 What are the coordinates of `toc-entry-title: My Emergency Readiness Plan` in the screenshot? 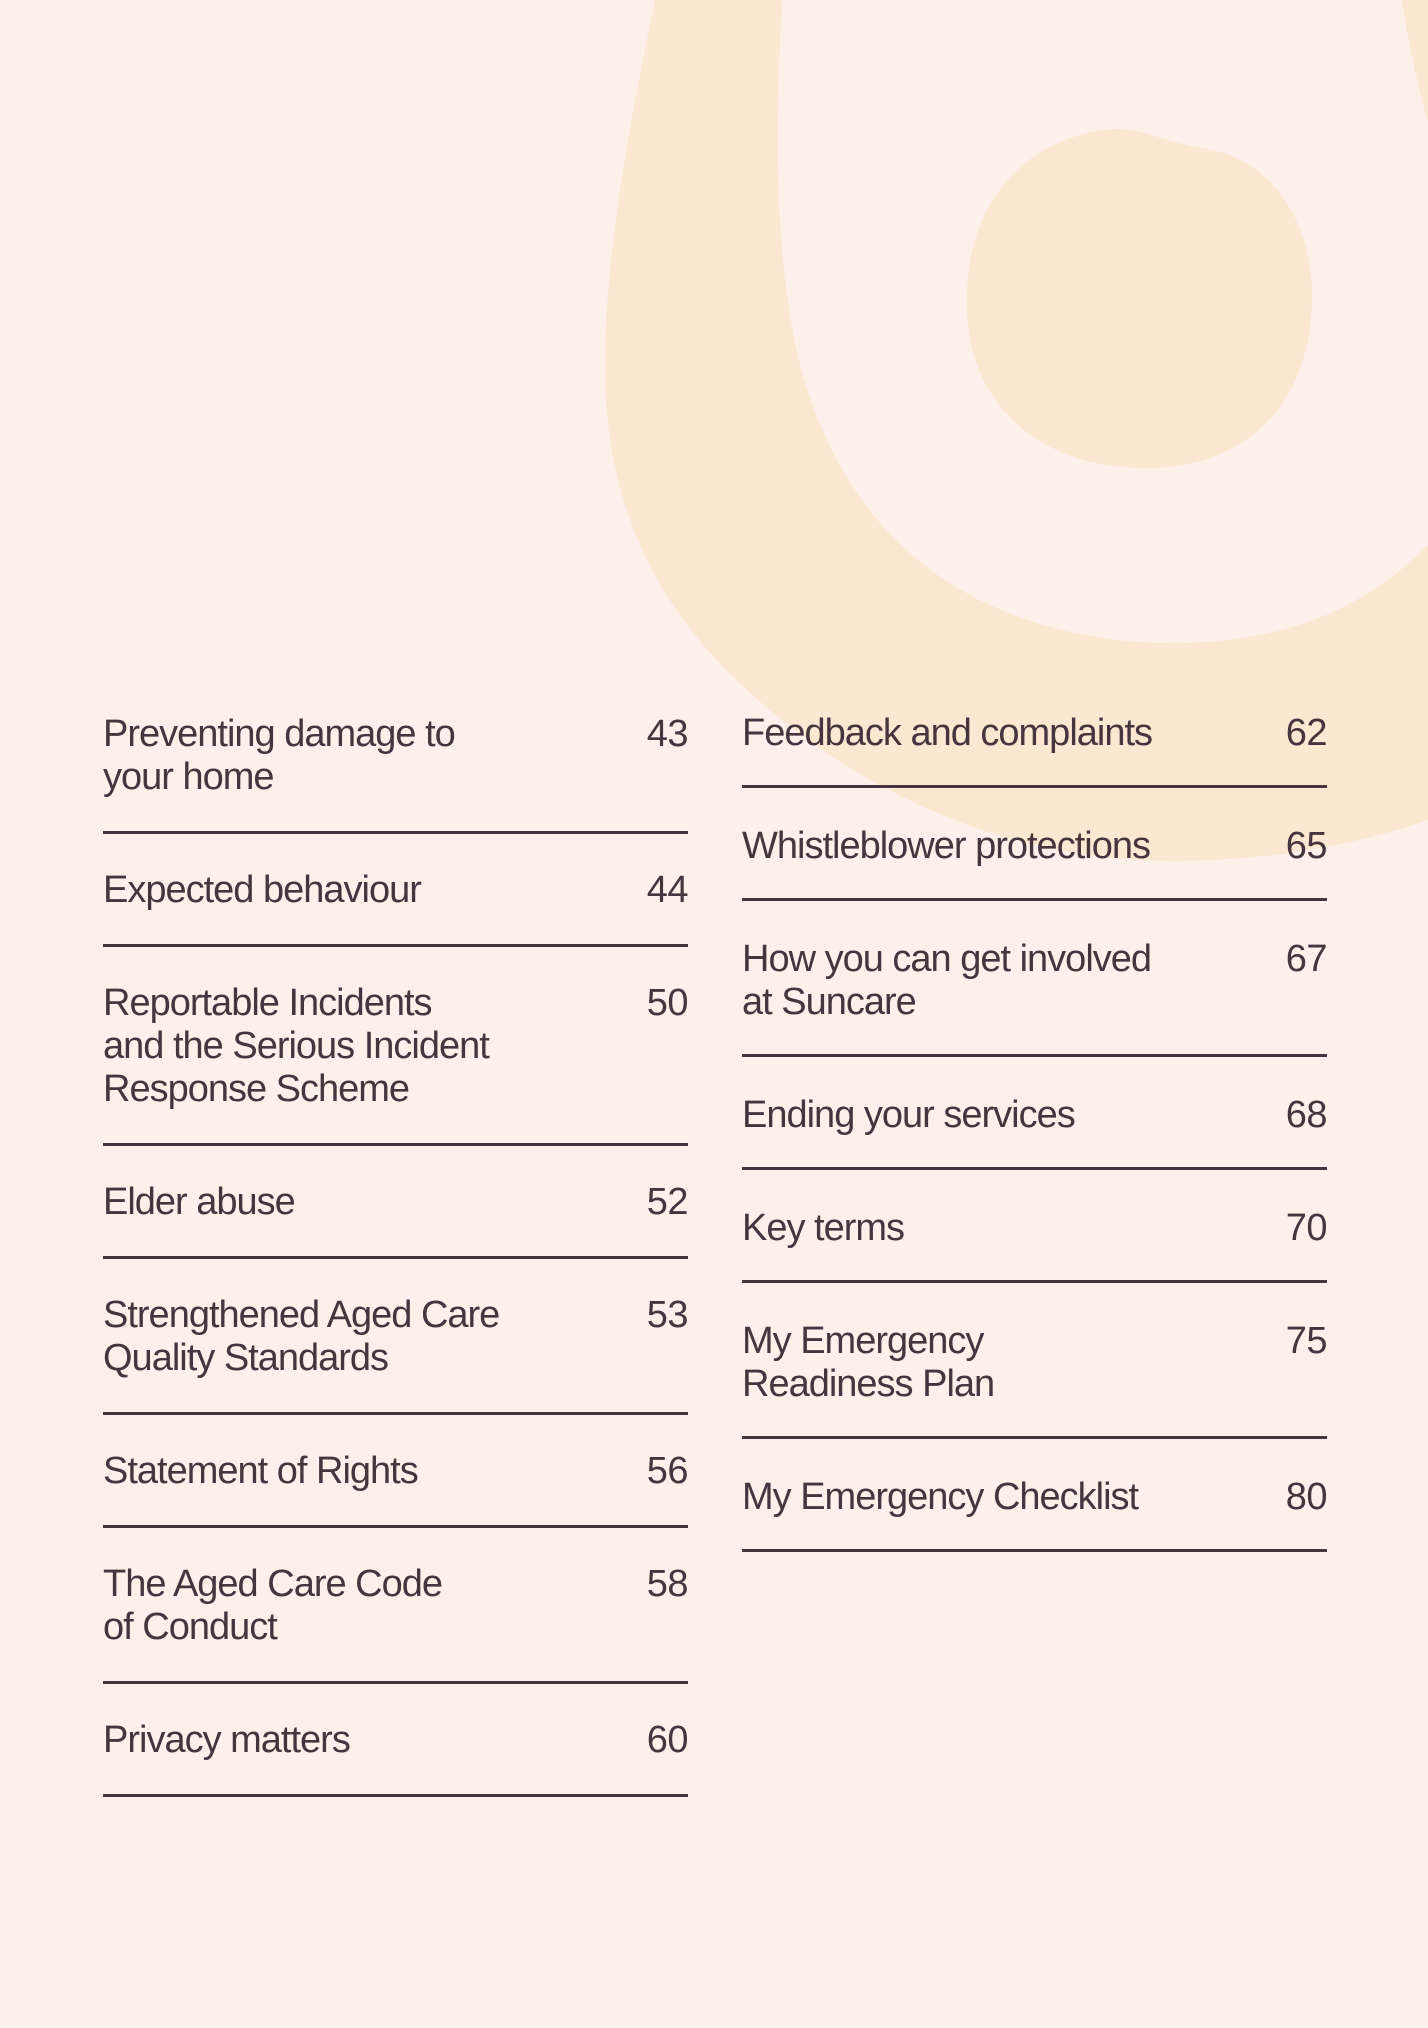 It's located at (868, 1362).